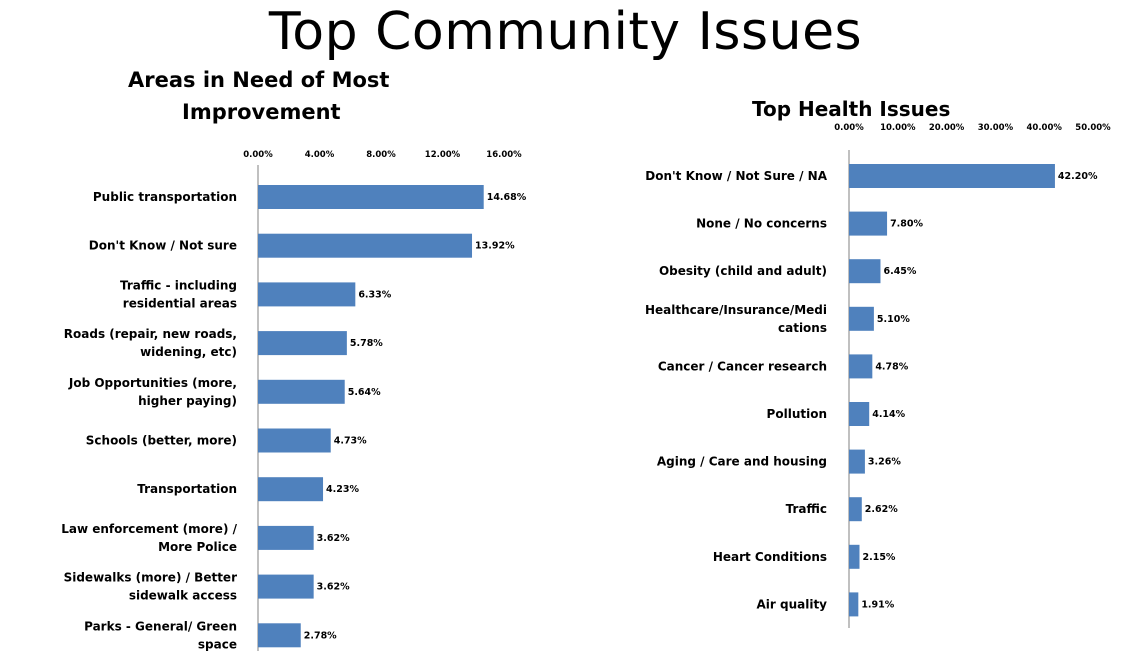 The width and height of the screenshot is (1131, 651). I want to click on right-category-label: Pollution, so click(797, 414).